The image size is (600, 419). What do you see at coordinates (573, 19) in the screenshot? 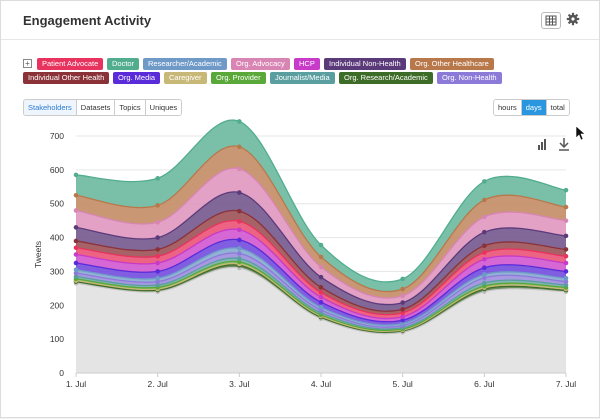
I see `gear-icon` at bounding box center [573, 19].